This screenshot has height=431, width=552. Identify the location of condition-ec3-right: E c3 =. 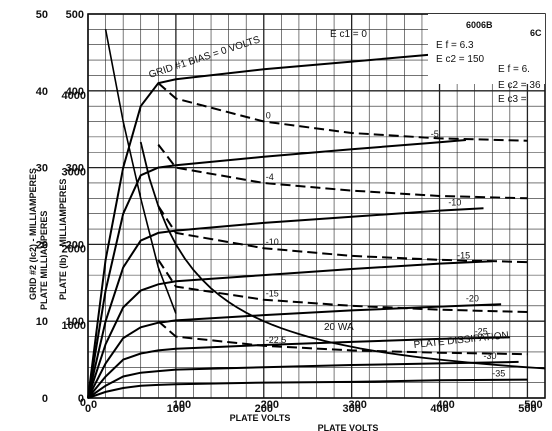
(512, 99).